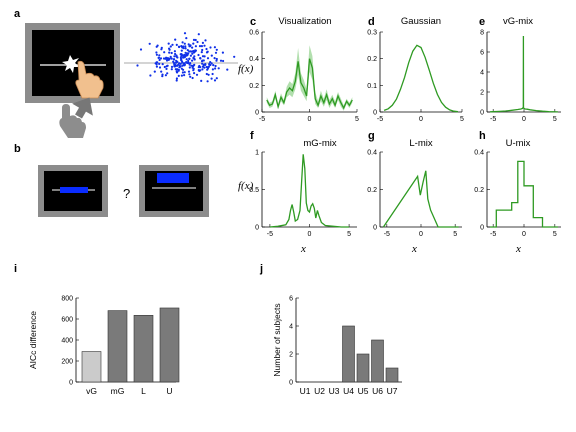 Image resolution: width=576 pixels, height=432 pixels. Describe the element at coordinates (253, 22) in the screenshot. I see `panel-label-c: c` at that location.